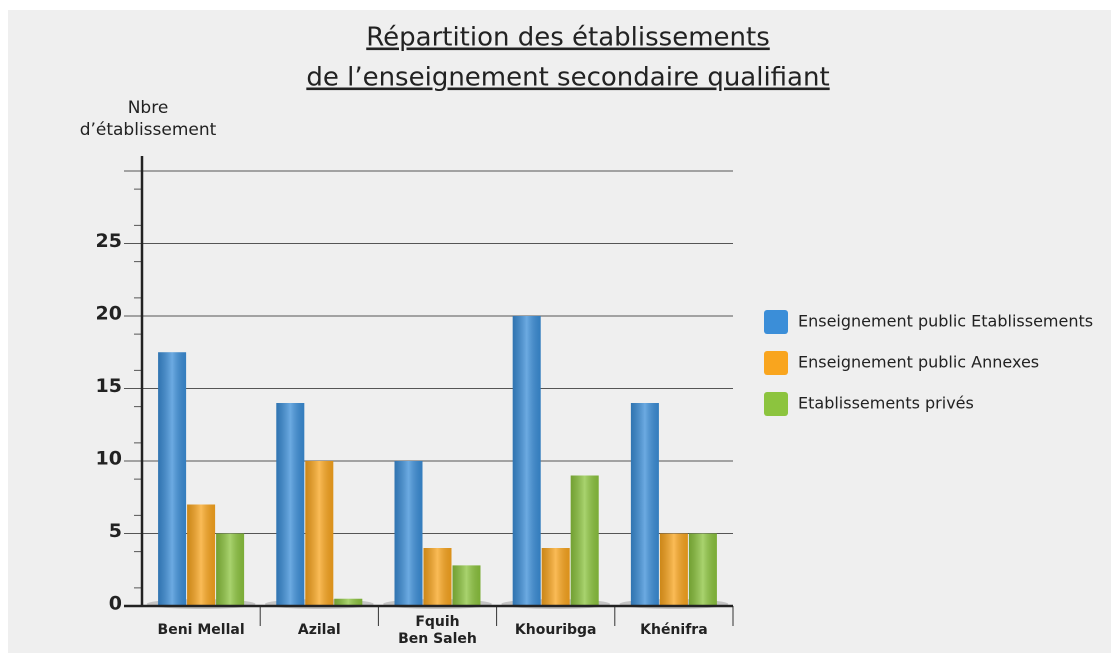 The height and width of the screenshot is (659, 1117). I want to click on y-tick-label: 0, so click(115, 604).